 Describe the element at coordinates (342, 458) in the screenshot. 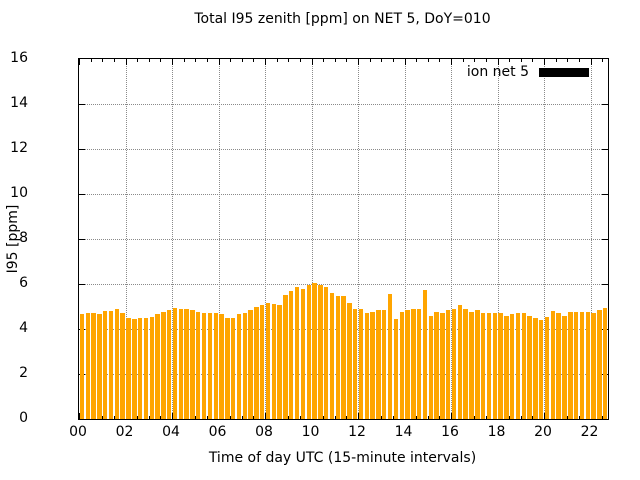

I see `x-axis-label: Time of day UTC (15-minute intervals)` at that location.